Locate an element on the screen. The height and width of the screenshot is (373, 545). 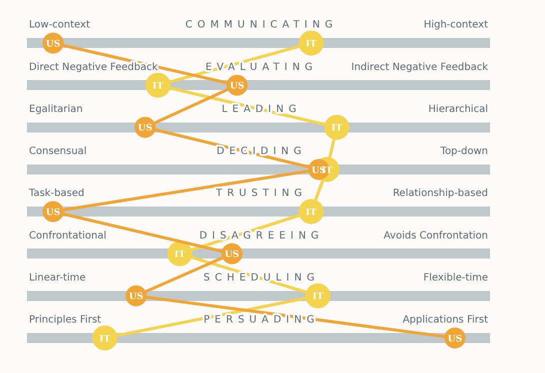
annotation: Avoids Confrontation is located at coordinates (436, 236).